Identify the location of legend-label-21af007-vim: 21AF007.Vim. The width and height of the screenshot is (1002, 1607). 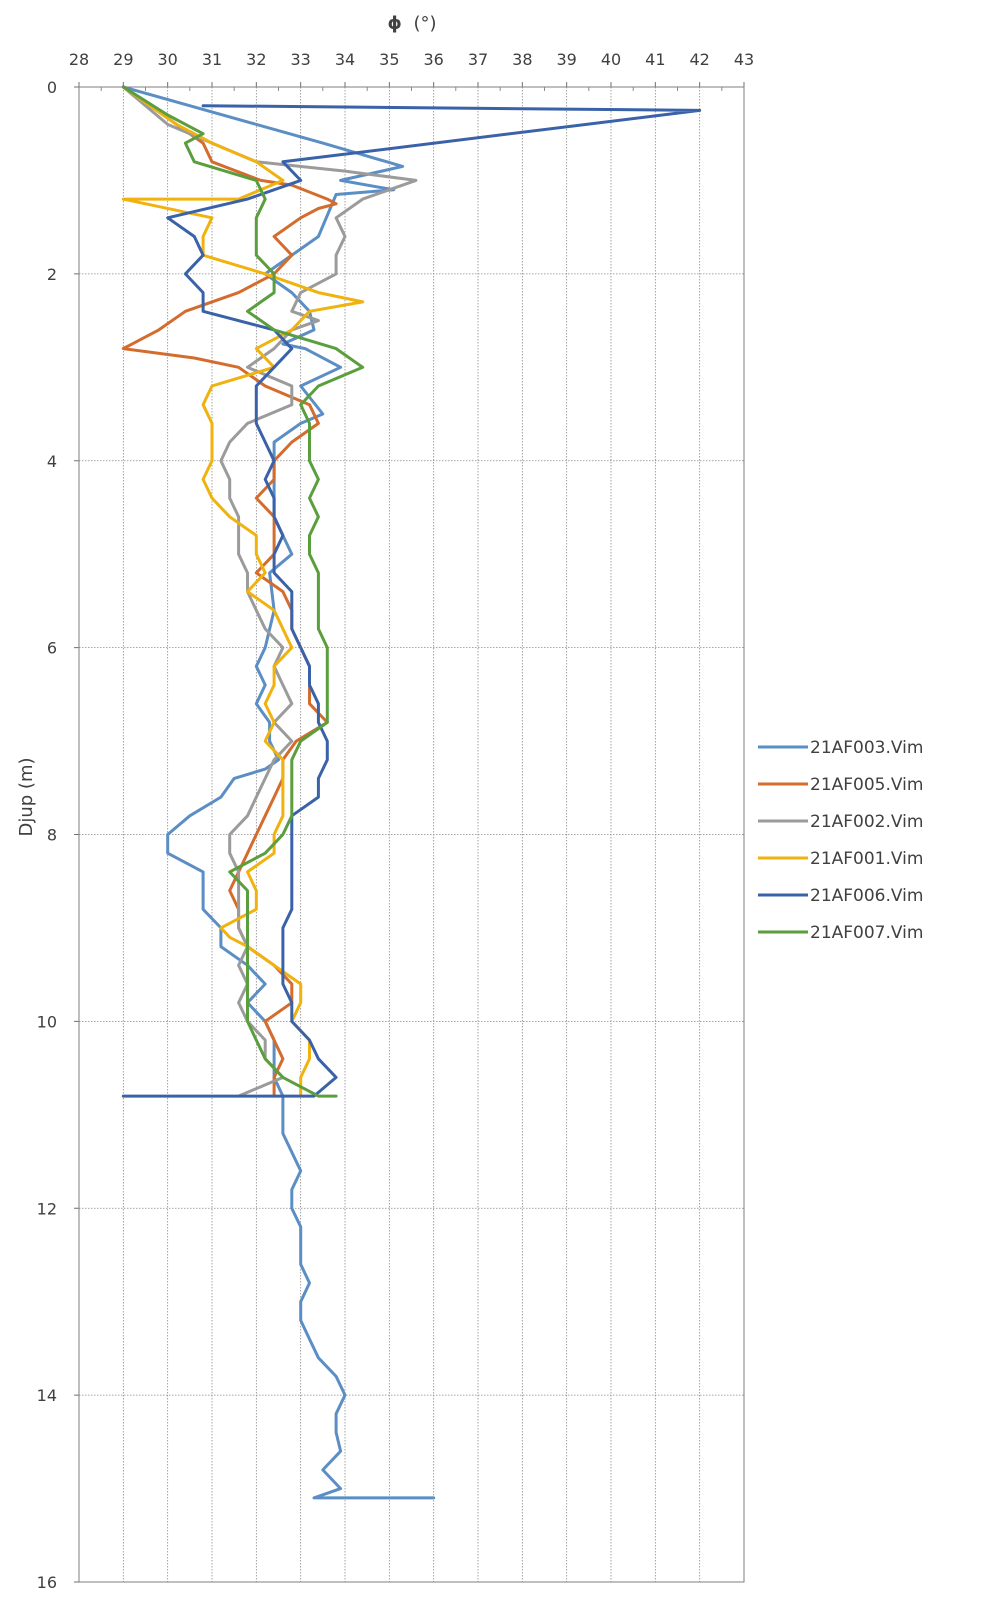
(866, 933).